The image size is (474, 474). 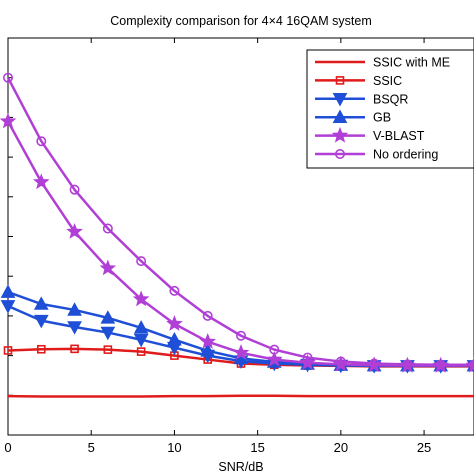 I want to click on x-axis-label: SNR/dB, so click(x=240, y=467).